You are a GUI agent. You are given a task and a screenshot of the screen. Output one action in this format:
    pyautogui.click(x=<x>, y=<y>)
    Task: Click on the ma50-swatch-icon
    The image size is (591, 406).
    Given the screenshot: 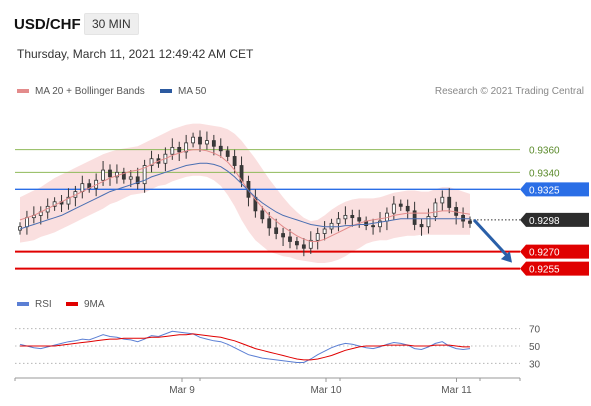 What is the action you would take?
    pyautogui.click(x=166, y=91)
    